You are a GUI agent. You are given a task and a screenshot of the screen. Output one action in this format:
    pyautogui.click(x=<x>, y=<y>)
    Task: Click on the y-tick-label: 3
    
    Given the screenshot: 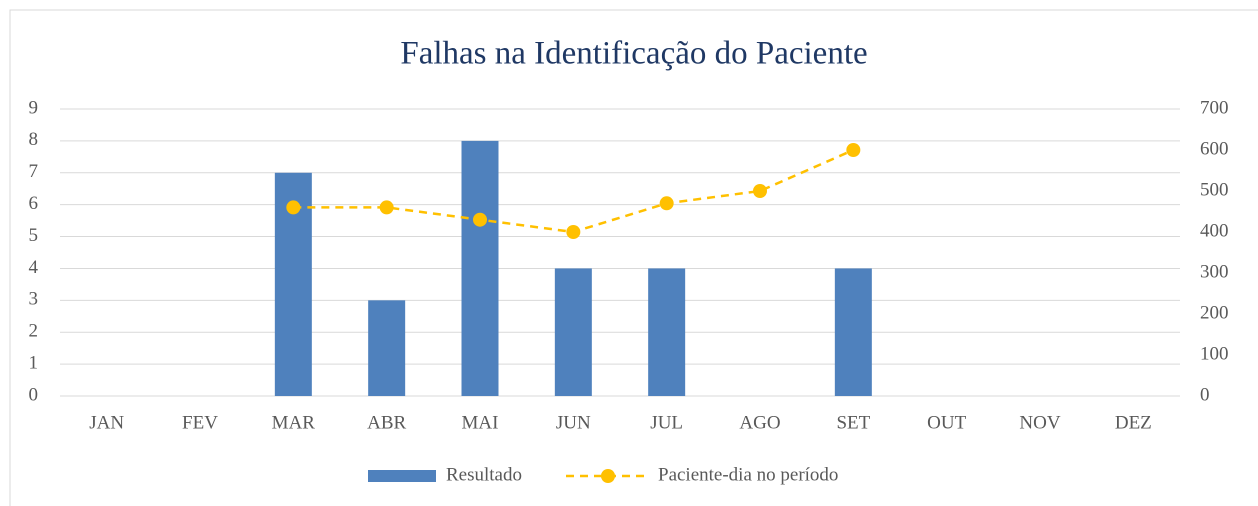 What is the action you would take?
    pyautogui.click(x=34, y=299)
    